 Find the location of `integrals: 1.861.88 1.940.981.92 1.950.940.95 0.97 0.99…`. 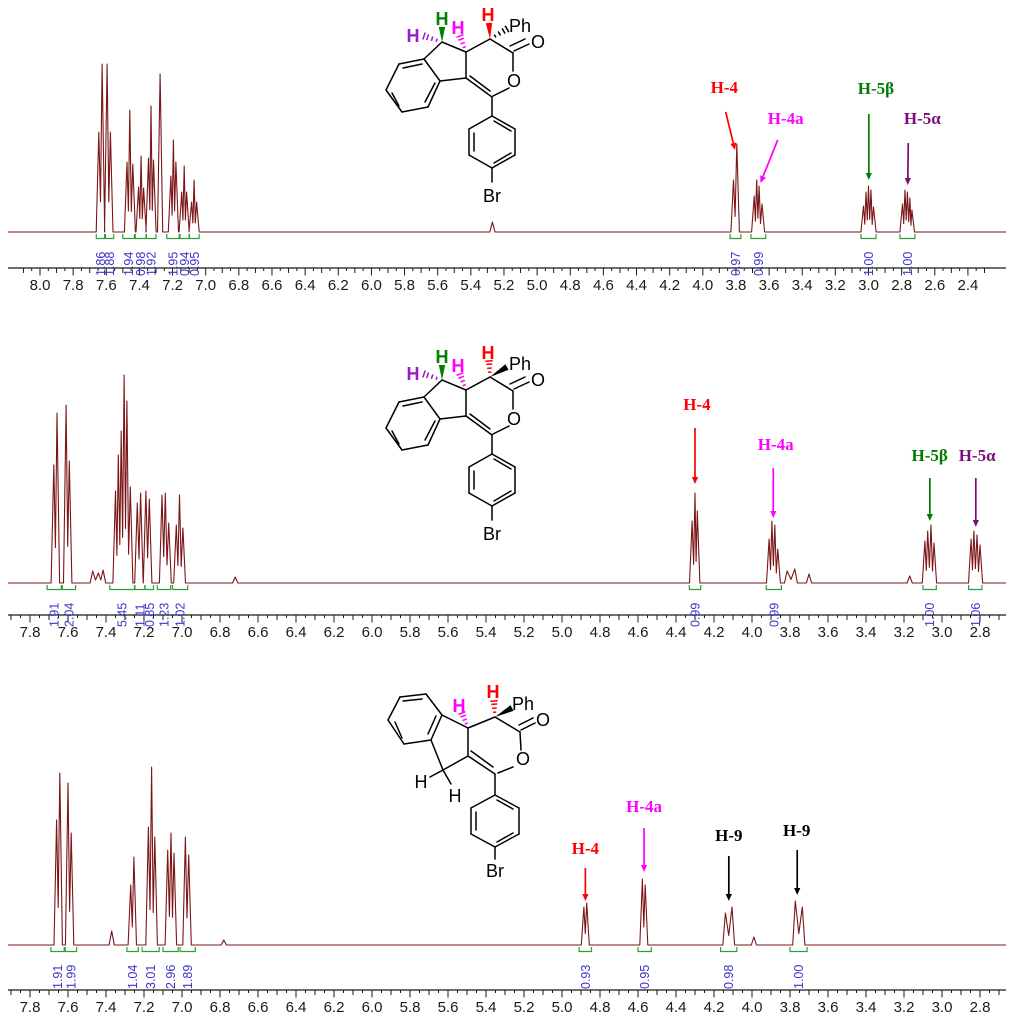

integrals: 1.861.88 1.940.981.92 1.950.940.95 0.97 0.99… is located at coordinates (505, 255).